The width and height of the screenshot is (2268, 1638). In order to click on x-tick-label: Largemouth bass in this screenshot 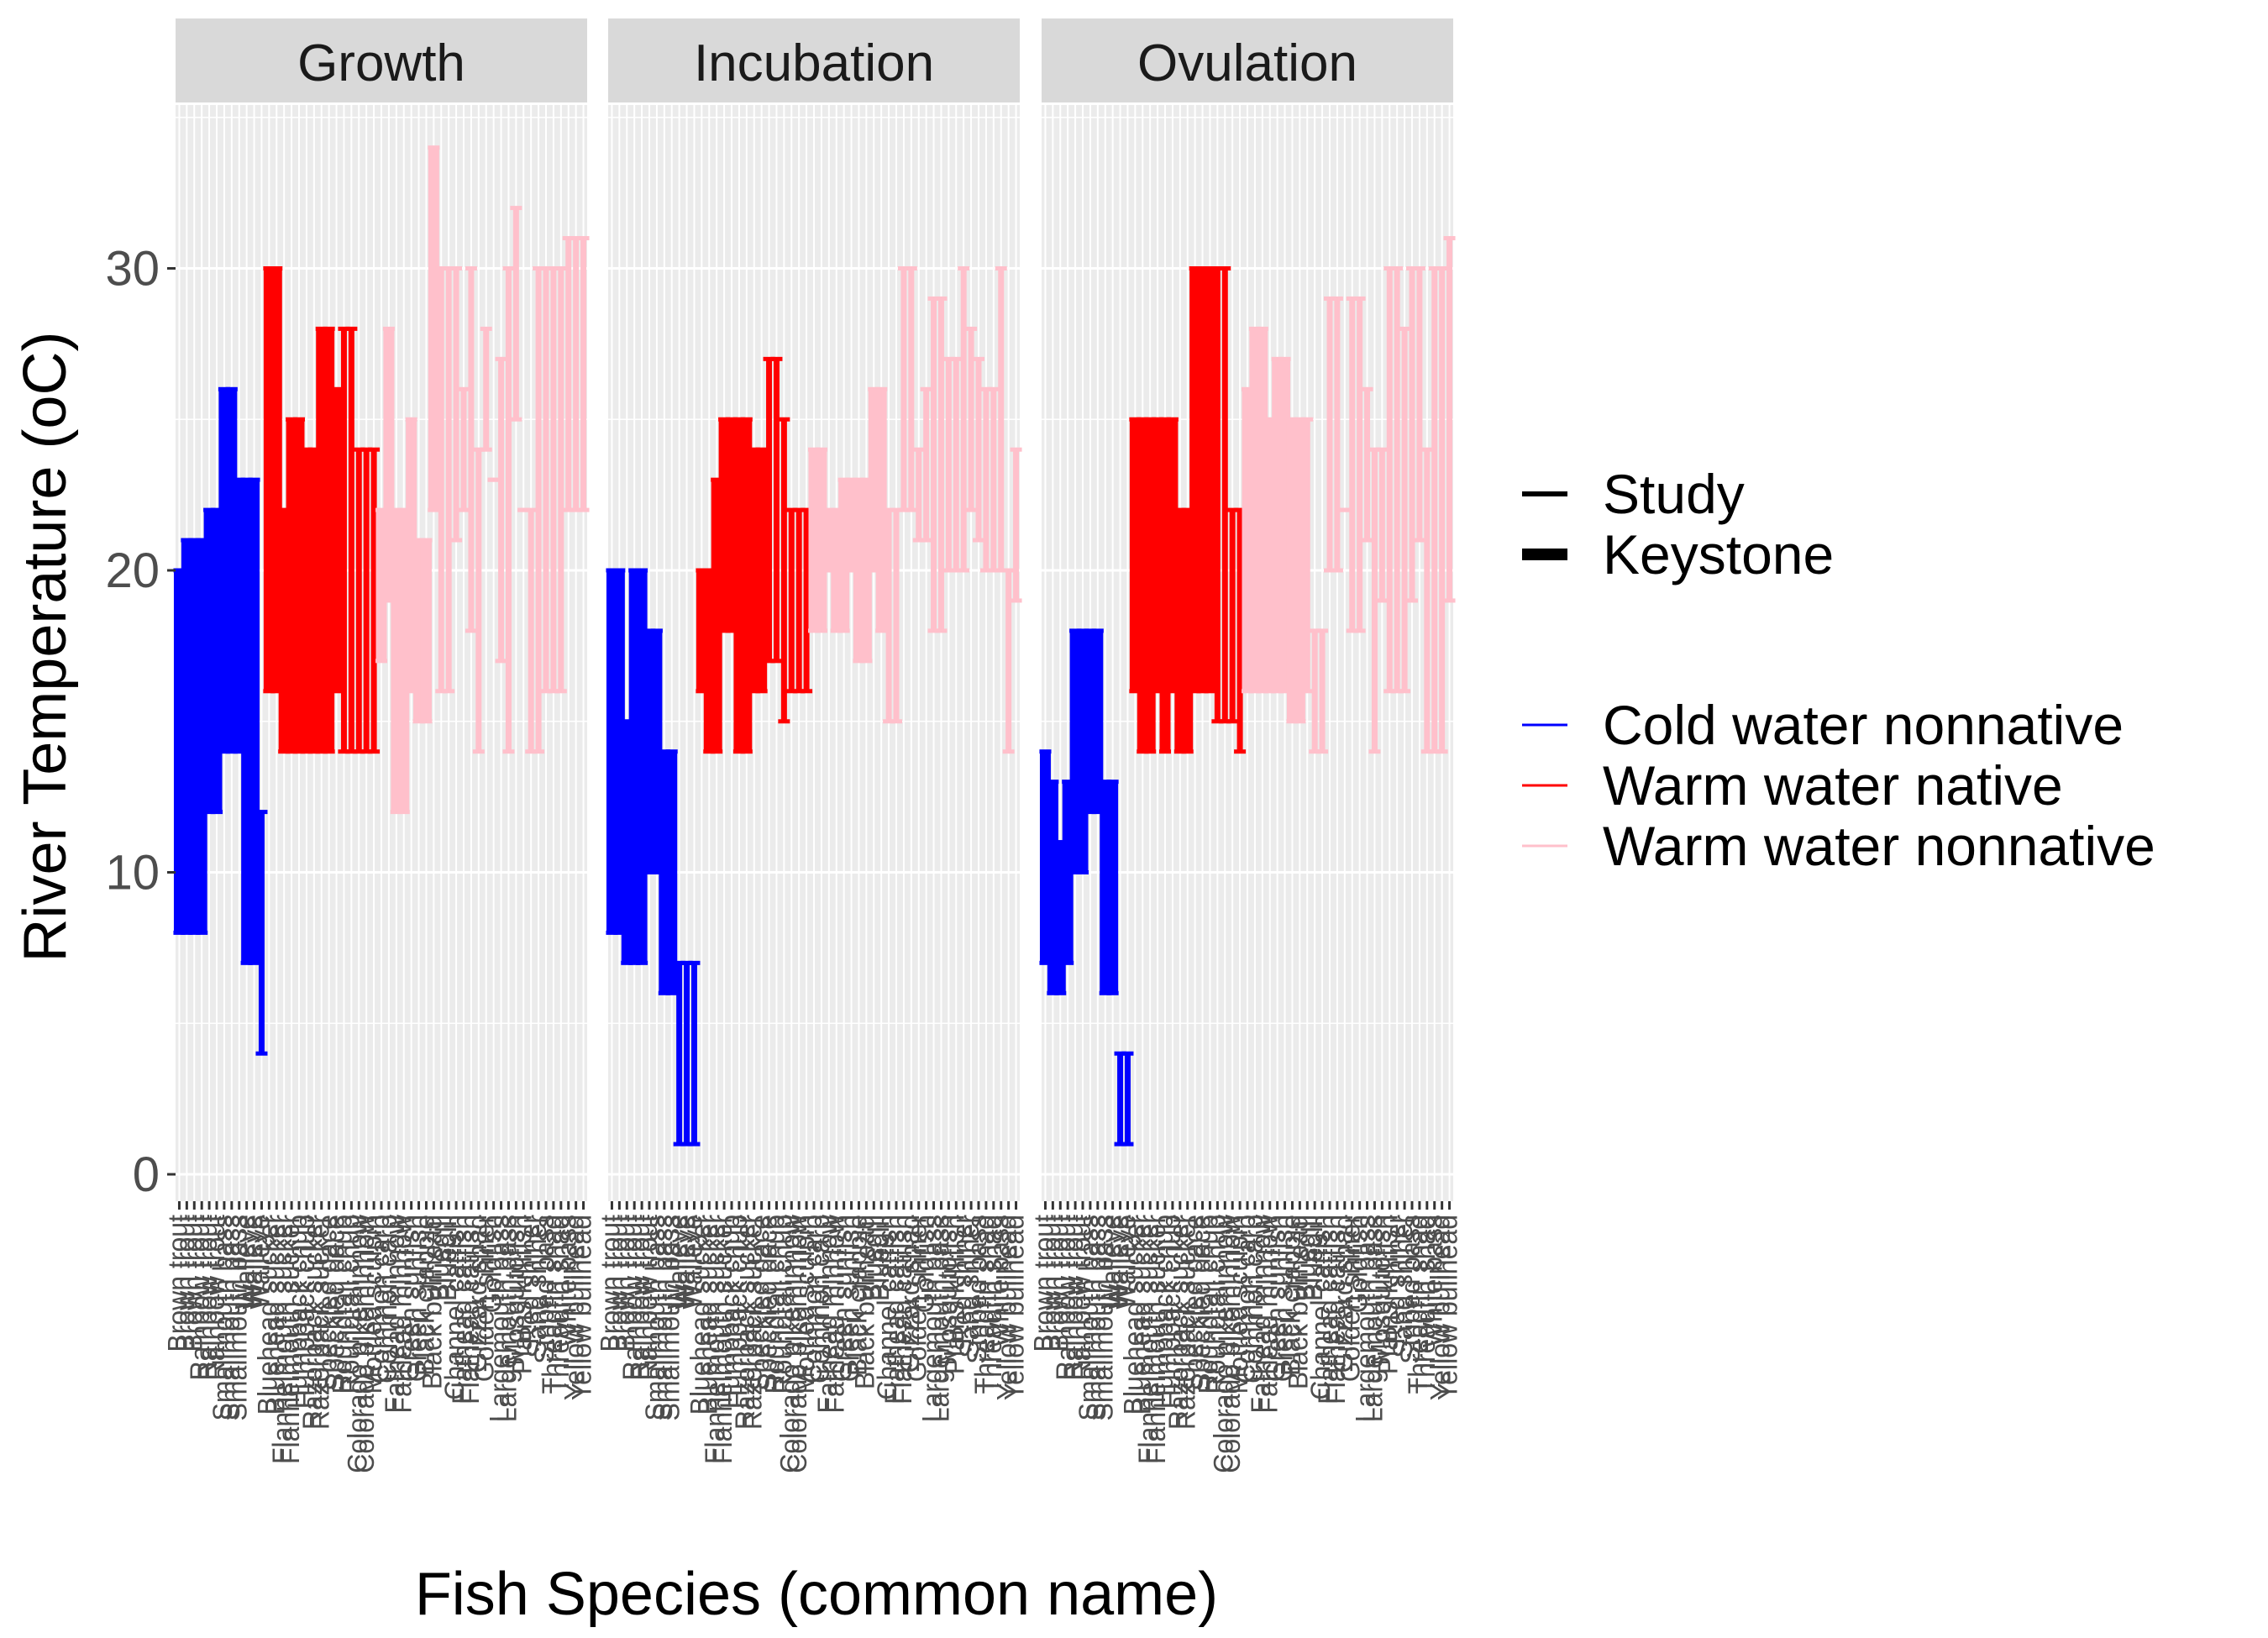, I will do `click(506, 1318)`.